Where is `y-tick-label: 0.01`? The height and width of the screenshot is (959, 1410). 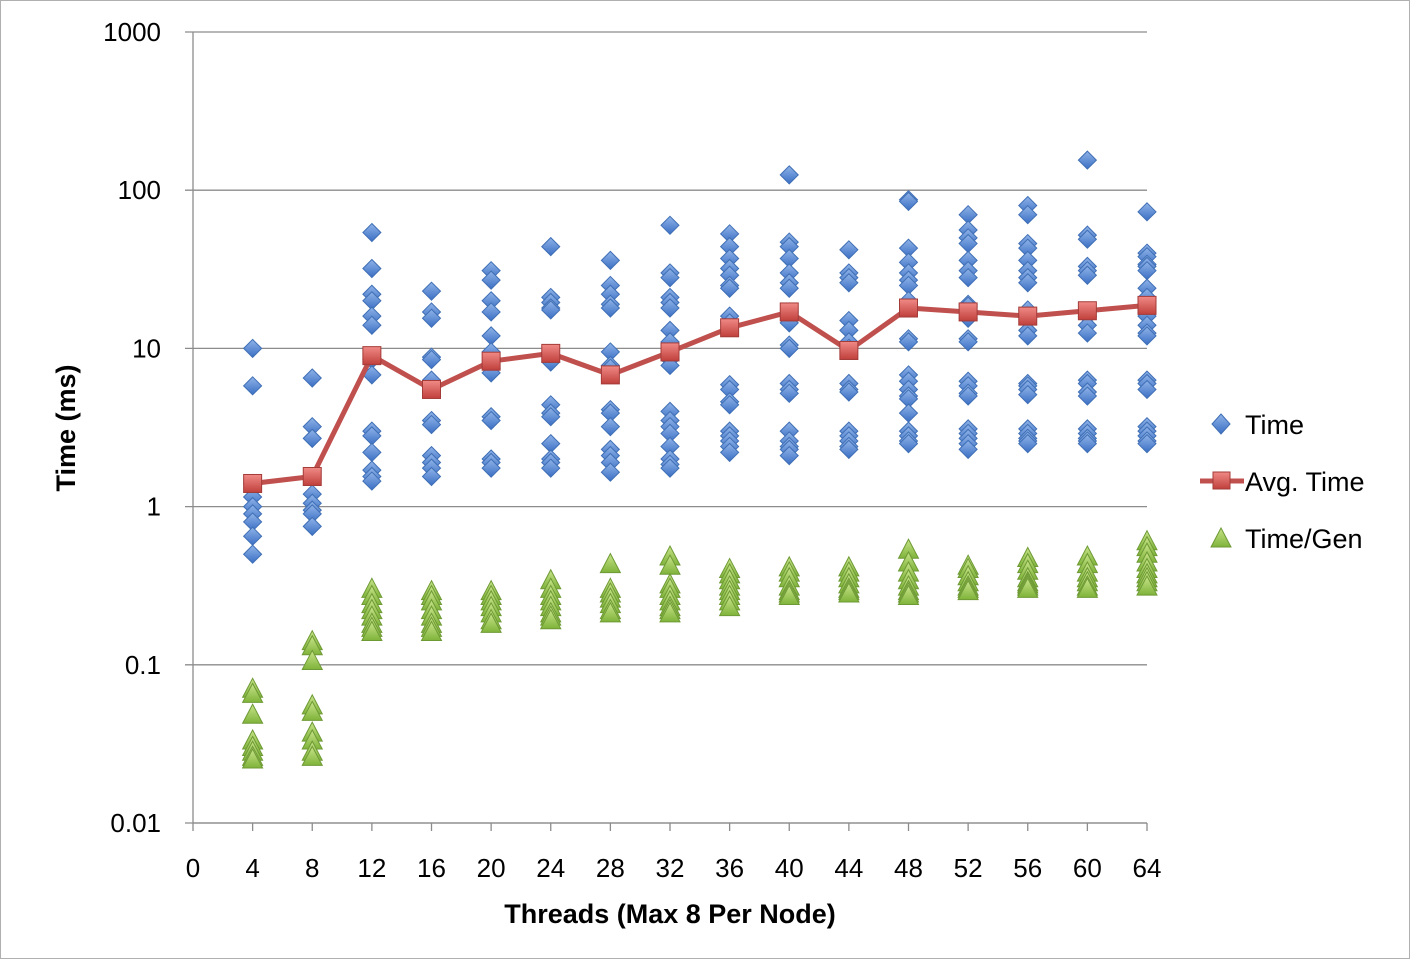 y-tick-label: 0.01 is located at coordinates (135, 823).